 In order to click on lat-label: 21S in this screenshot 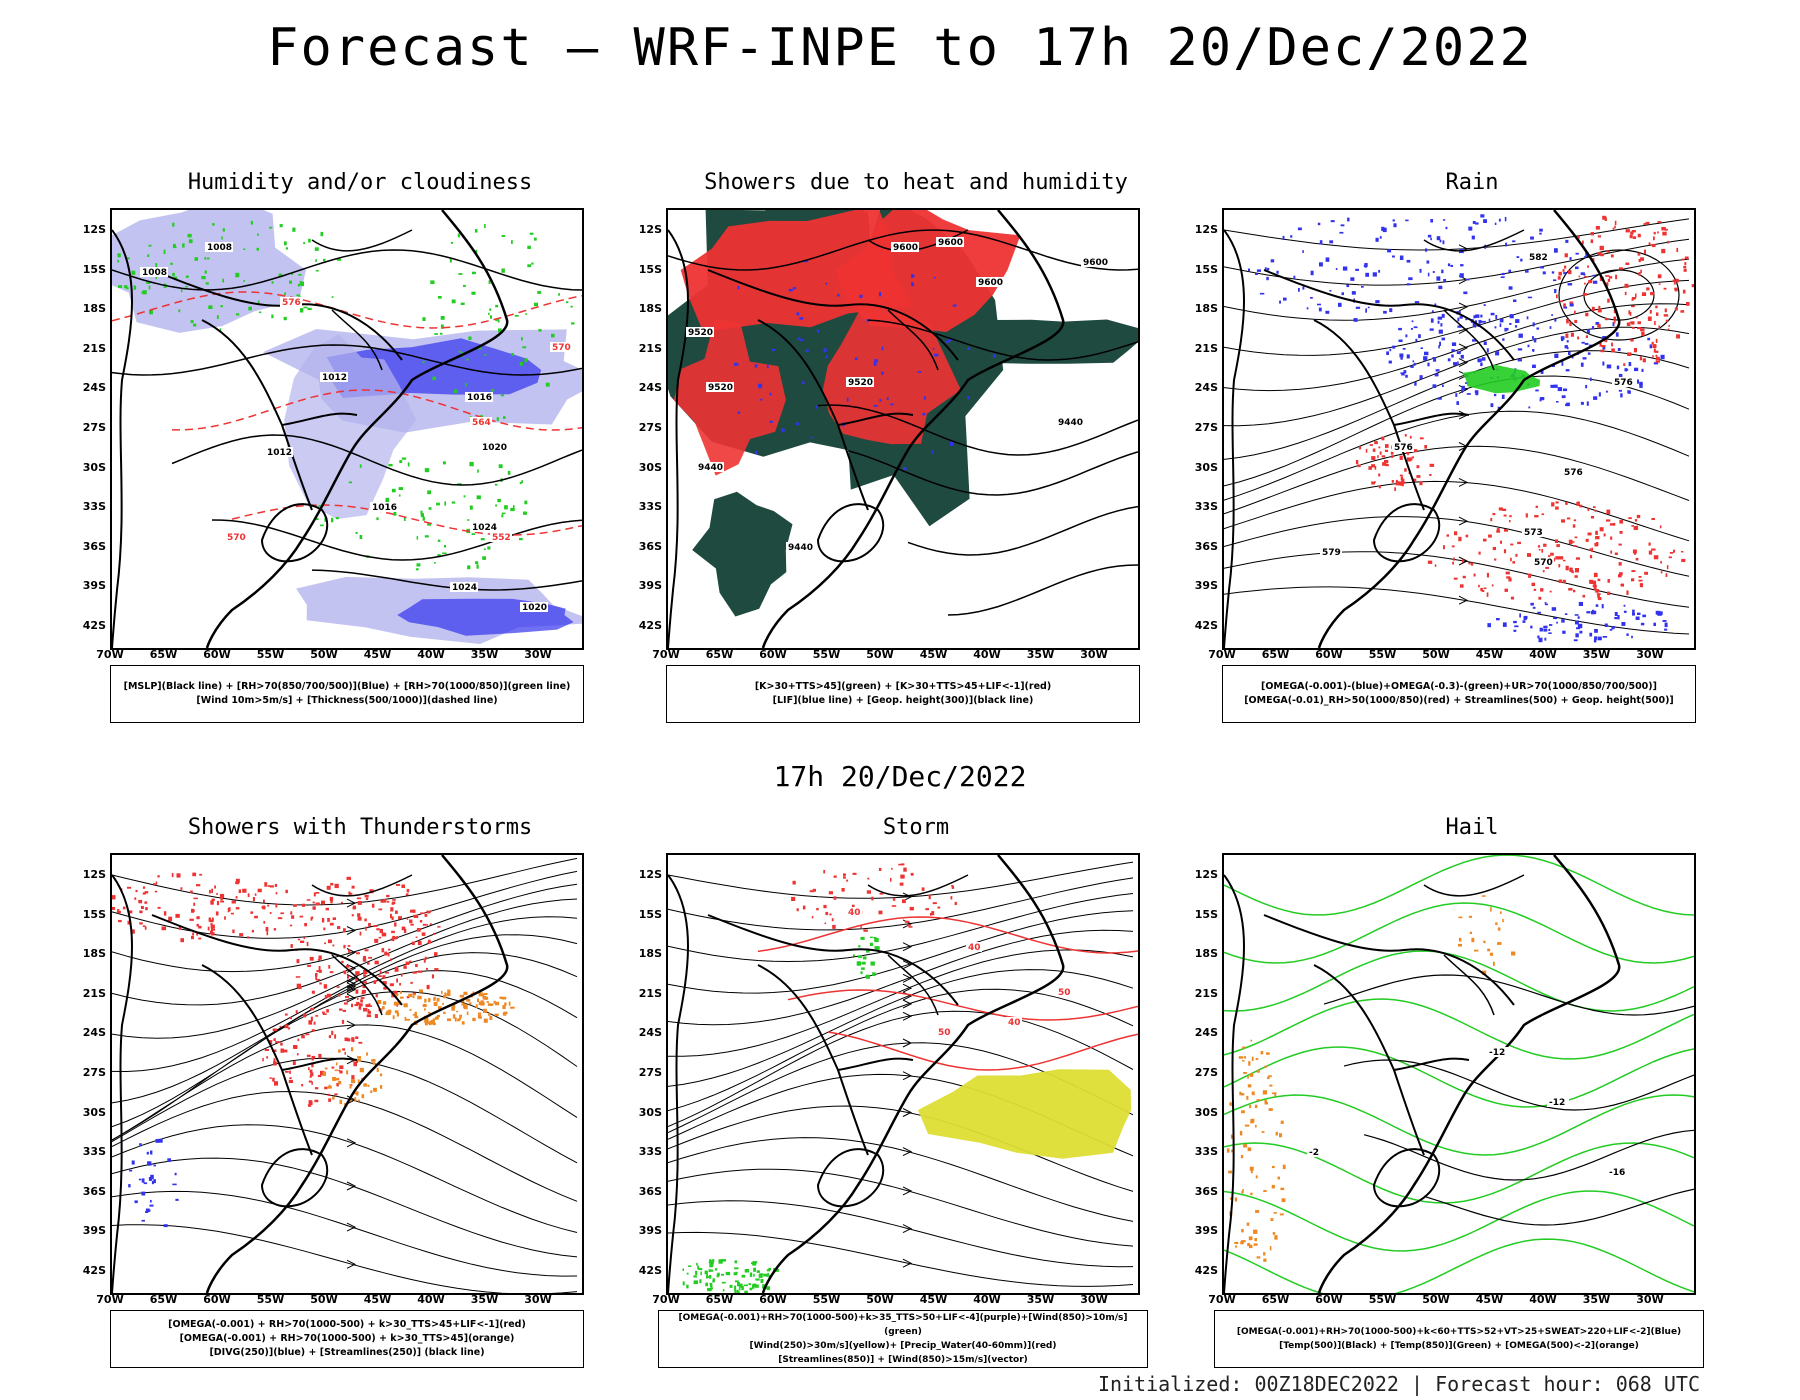, I will do `click(94, 348)`.